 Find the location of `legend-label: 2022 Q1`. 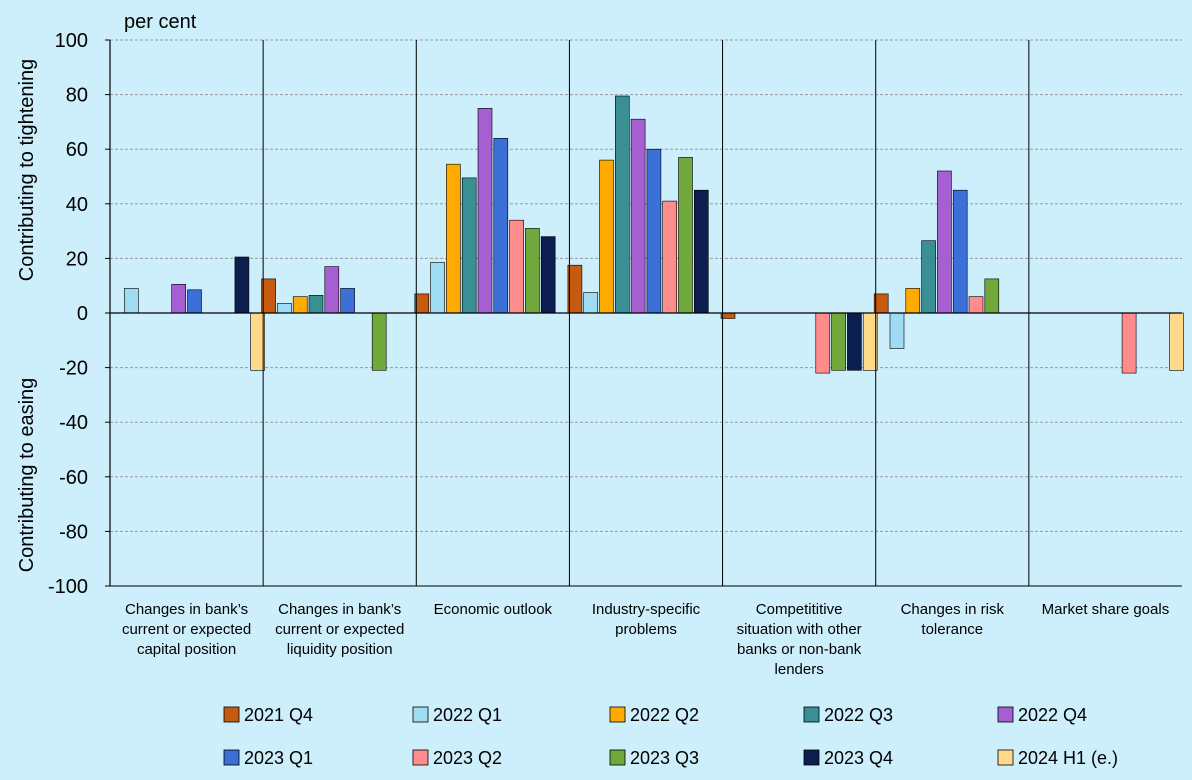

legend-label: 2022 Q1 is located at coordinates (467, 715).